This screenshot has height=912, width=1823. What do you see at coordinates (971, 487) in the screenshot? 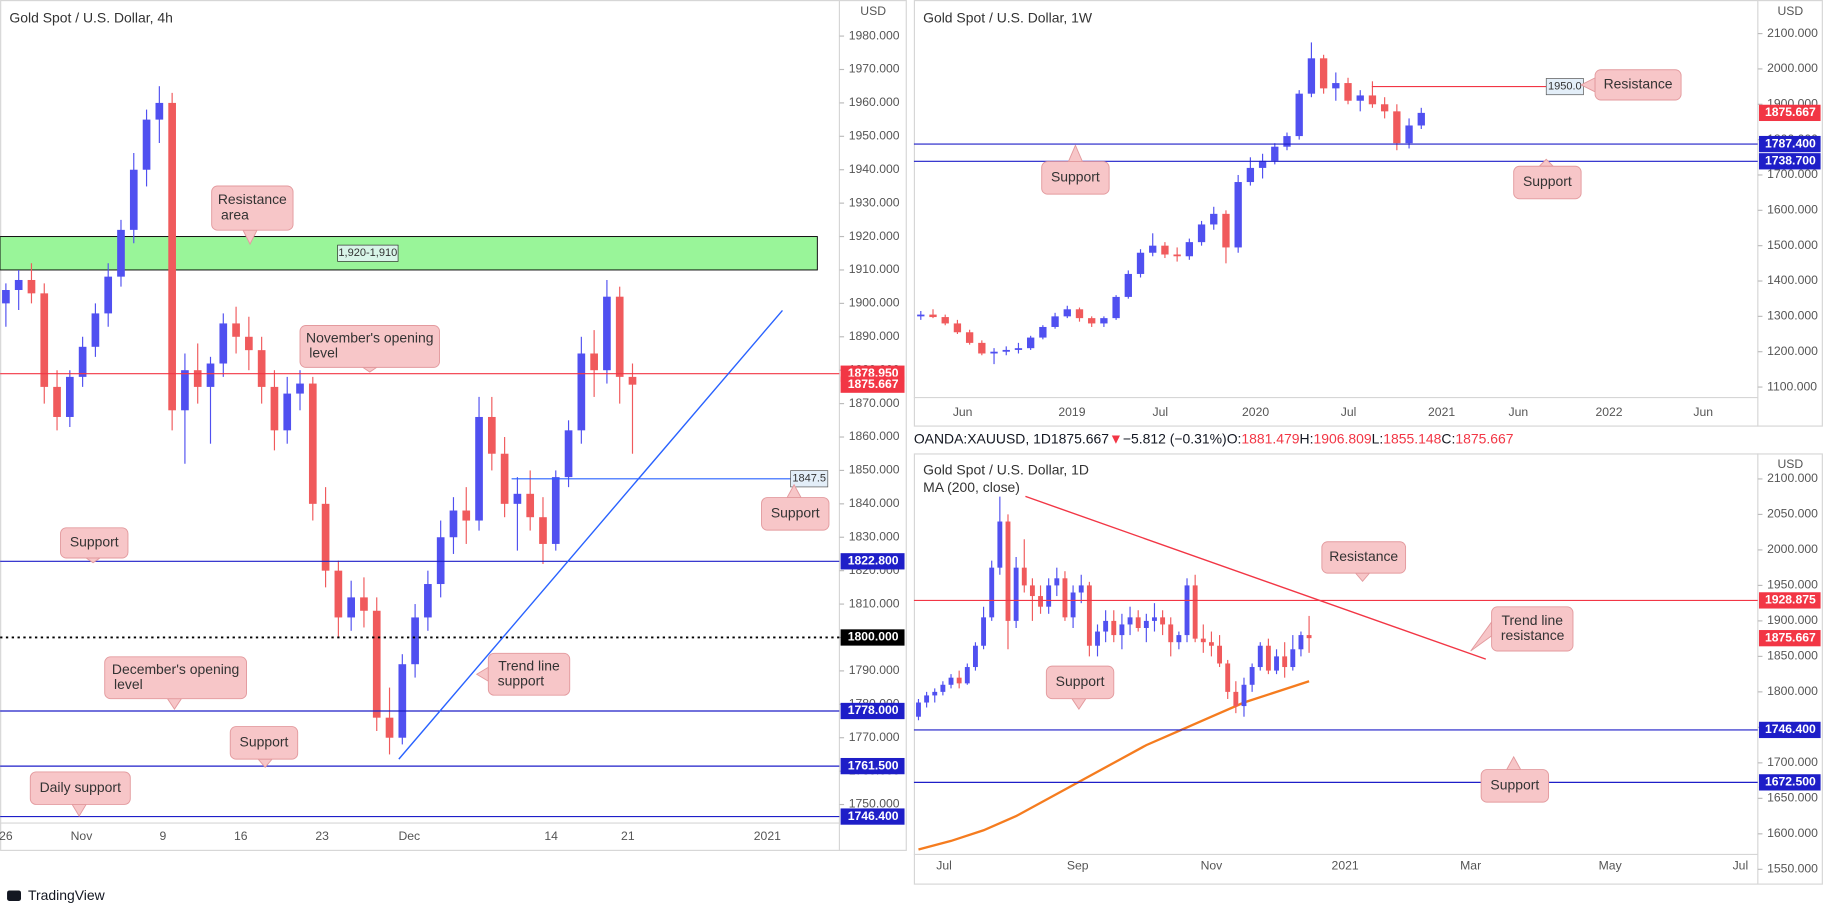
I see `indicator-label: MA (200, close)` at bounding box center [971, 487].